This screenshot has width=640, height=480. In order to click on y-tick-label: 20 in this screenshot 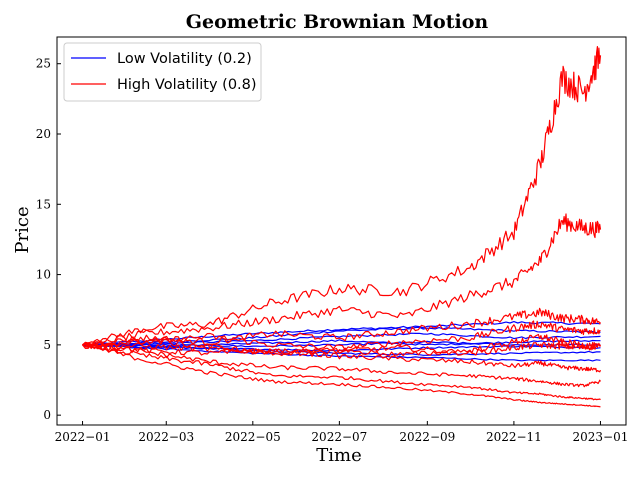, I will do `click(43, 134)`.